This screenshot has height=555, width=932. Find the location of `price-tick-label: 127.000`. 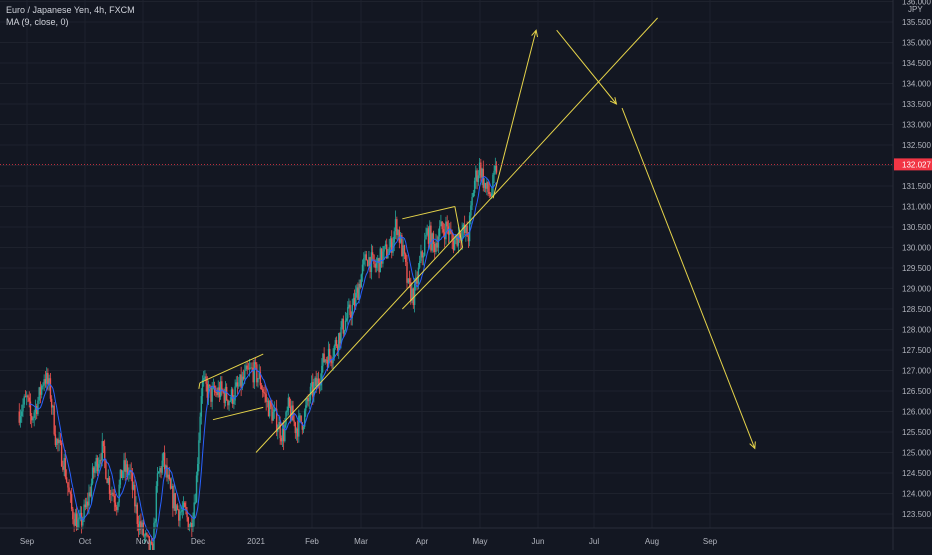

price-tick-label: 127.000 is located at coordinates (916, 371).